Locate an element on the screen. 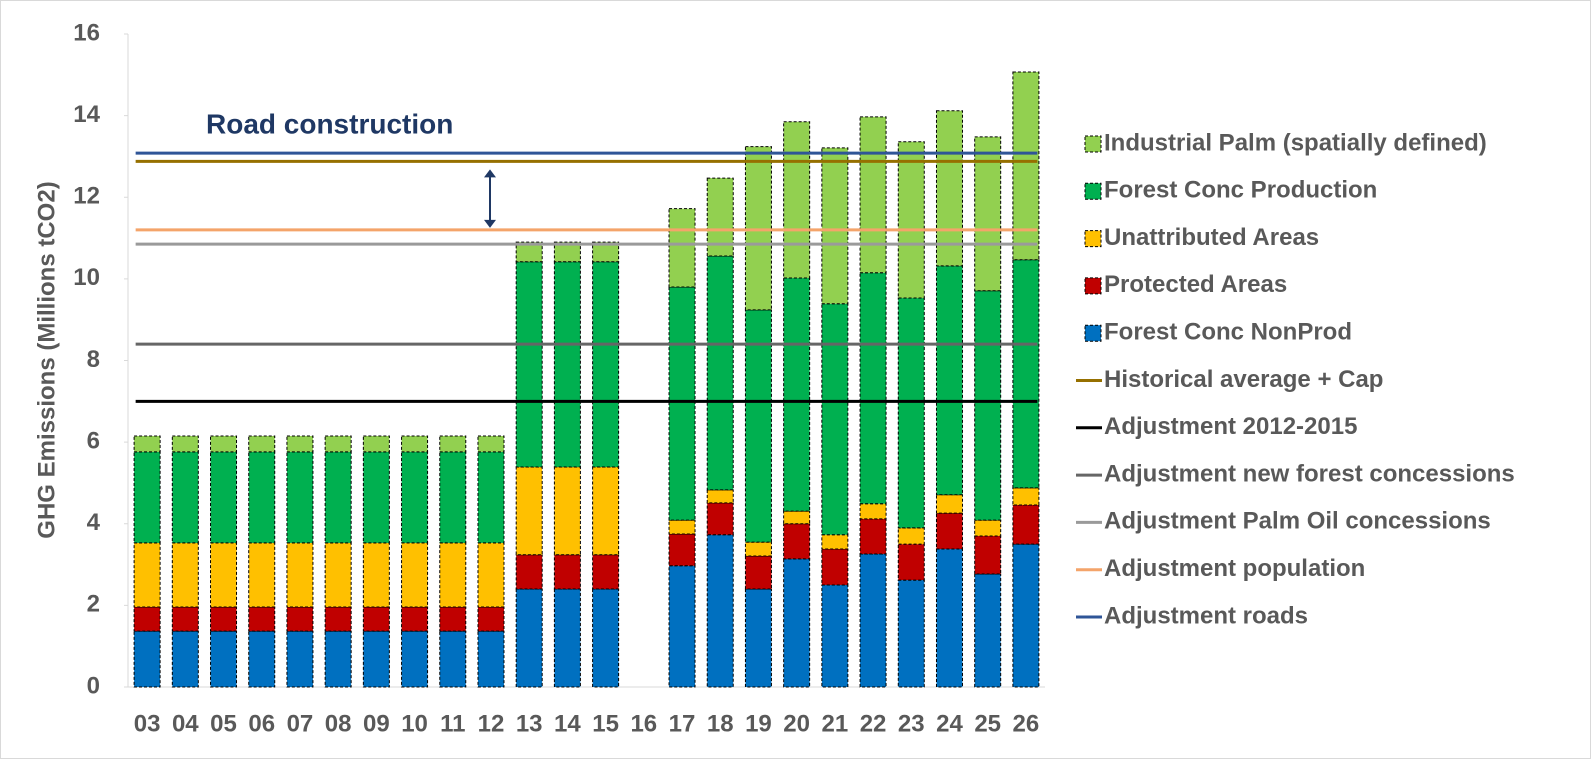 The height and width of the screenshot is (764, 1591). x-tick-label: 11 is located at coordinates (452, 723).